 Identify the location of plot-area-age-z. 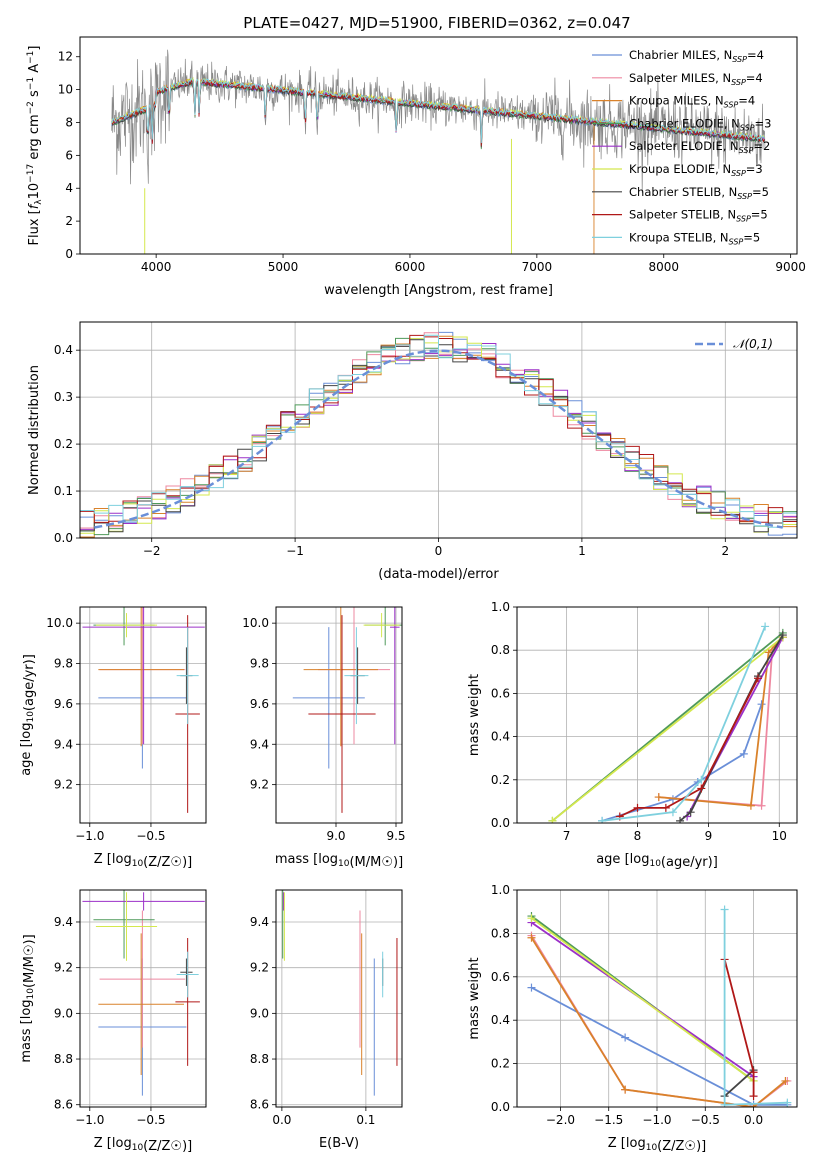
(143, 710).